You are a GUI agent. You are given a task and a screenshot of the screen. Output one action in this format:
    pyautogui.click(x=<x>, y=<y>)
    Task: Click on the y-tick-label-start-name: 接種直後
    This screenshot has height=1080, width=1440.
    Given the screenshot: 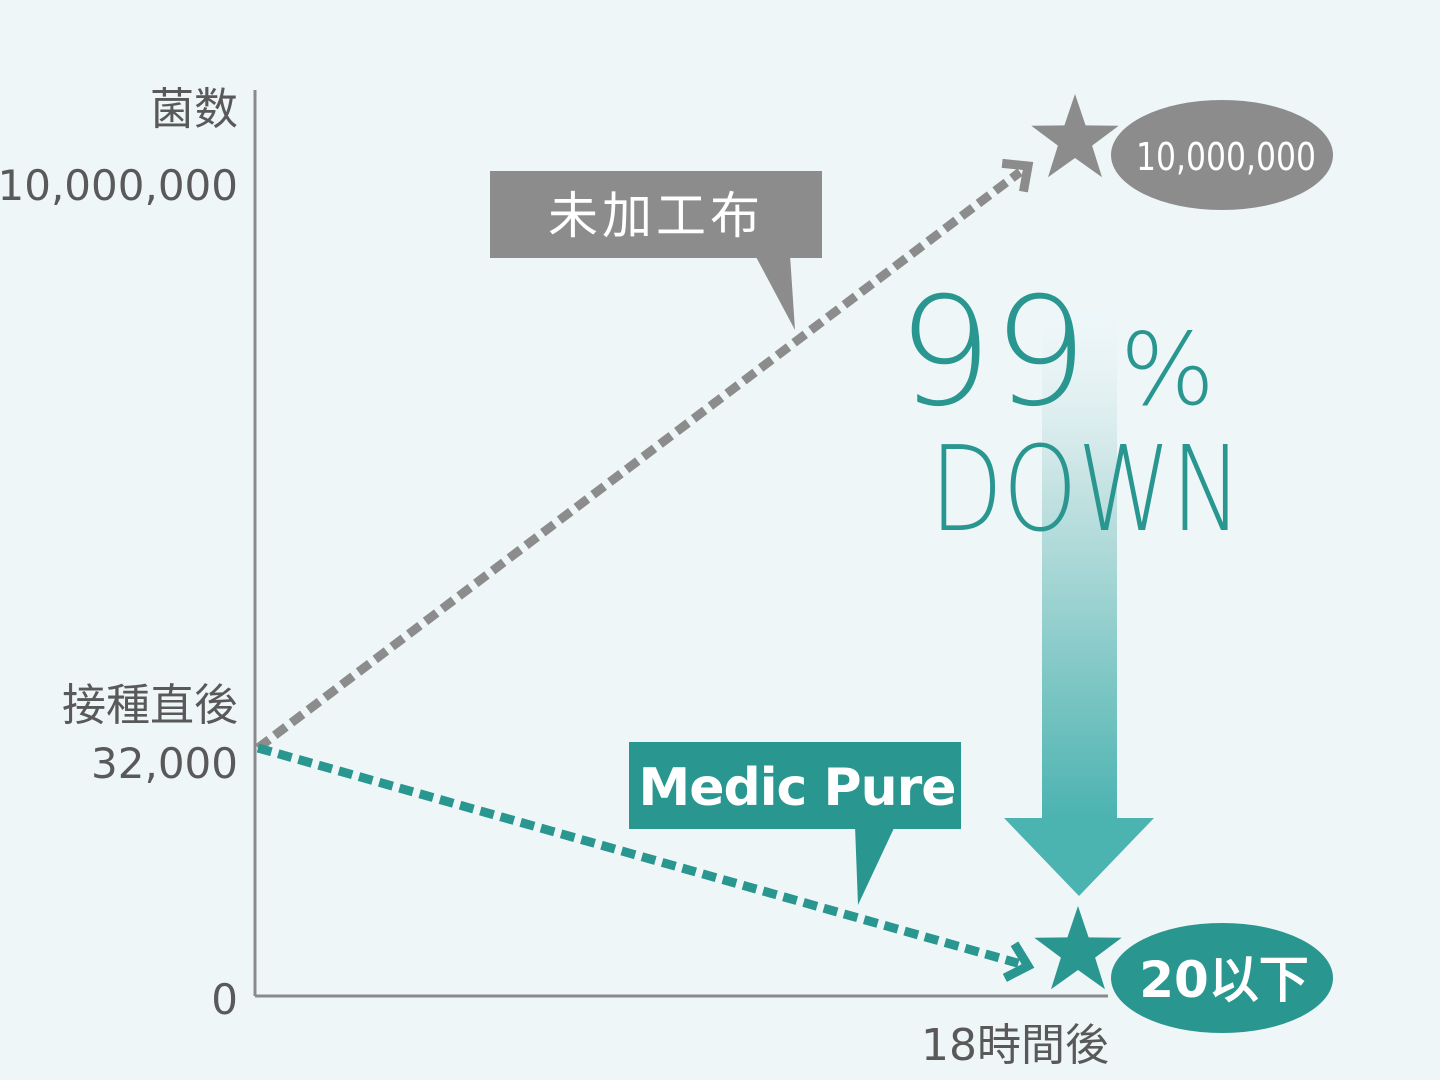 What is the action you would take?
    pyautogui.click(x=150, y=705)
    